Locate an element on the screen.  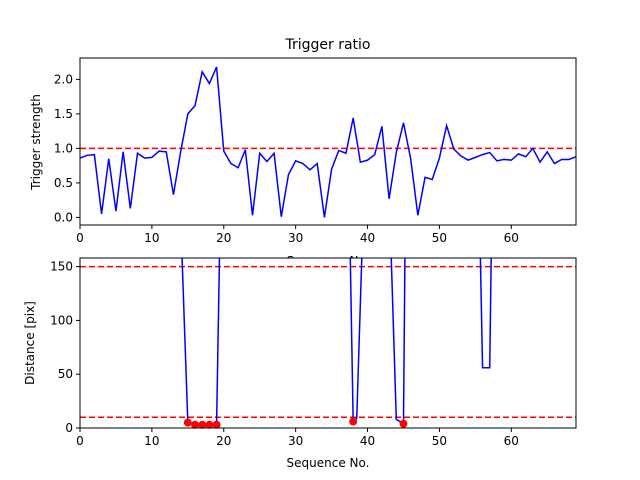
y-axis-label: Distance [pix] is located at coordinates (30, 343).